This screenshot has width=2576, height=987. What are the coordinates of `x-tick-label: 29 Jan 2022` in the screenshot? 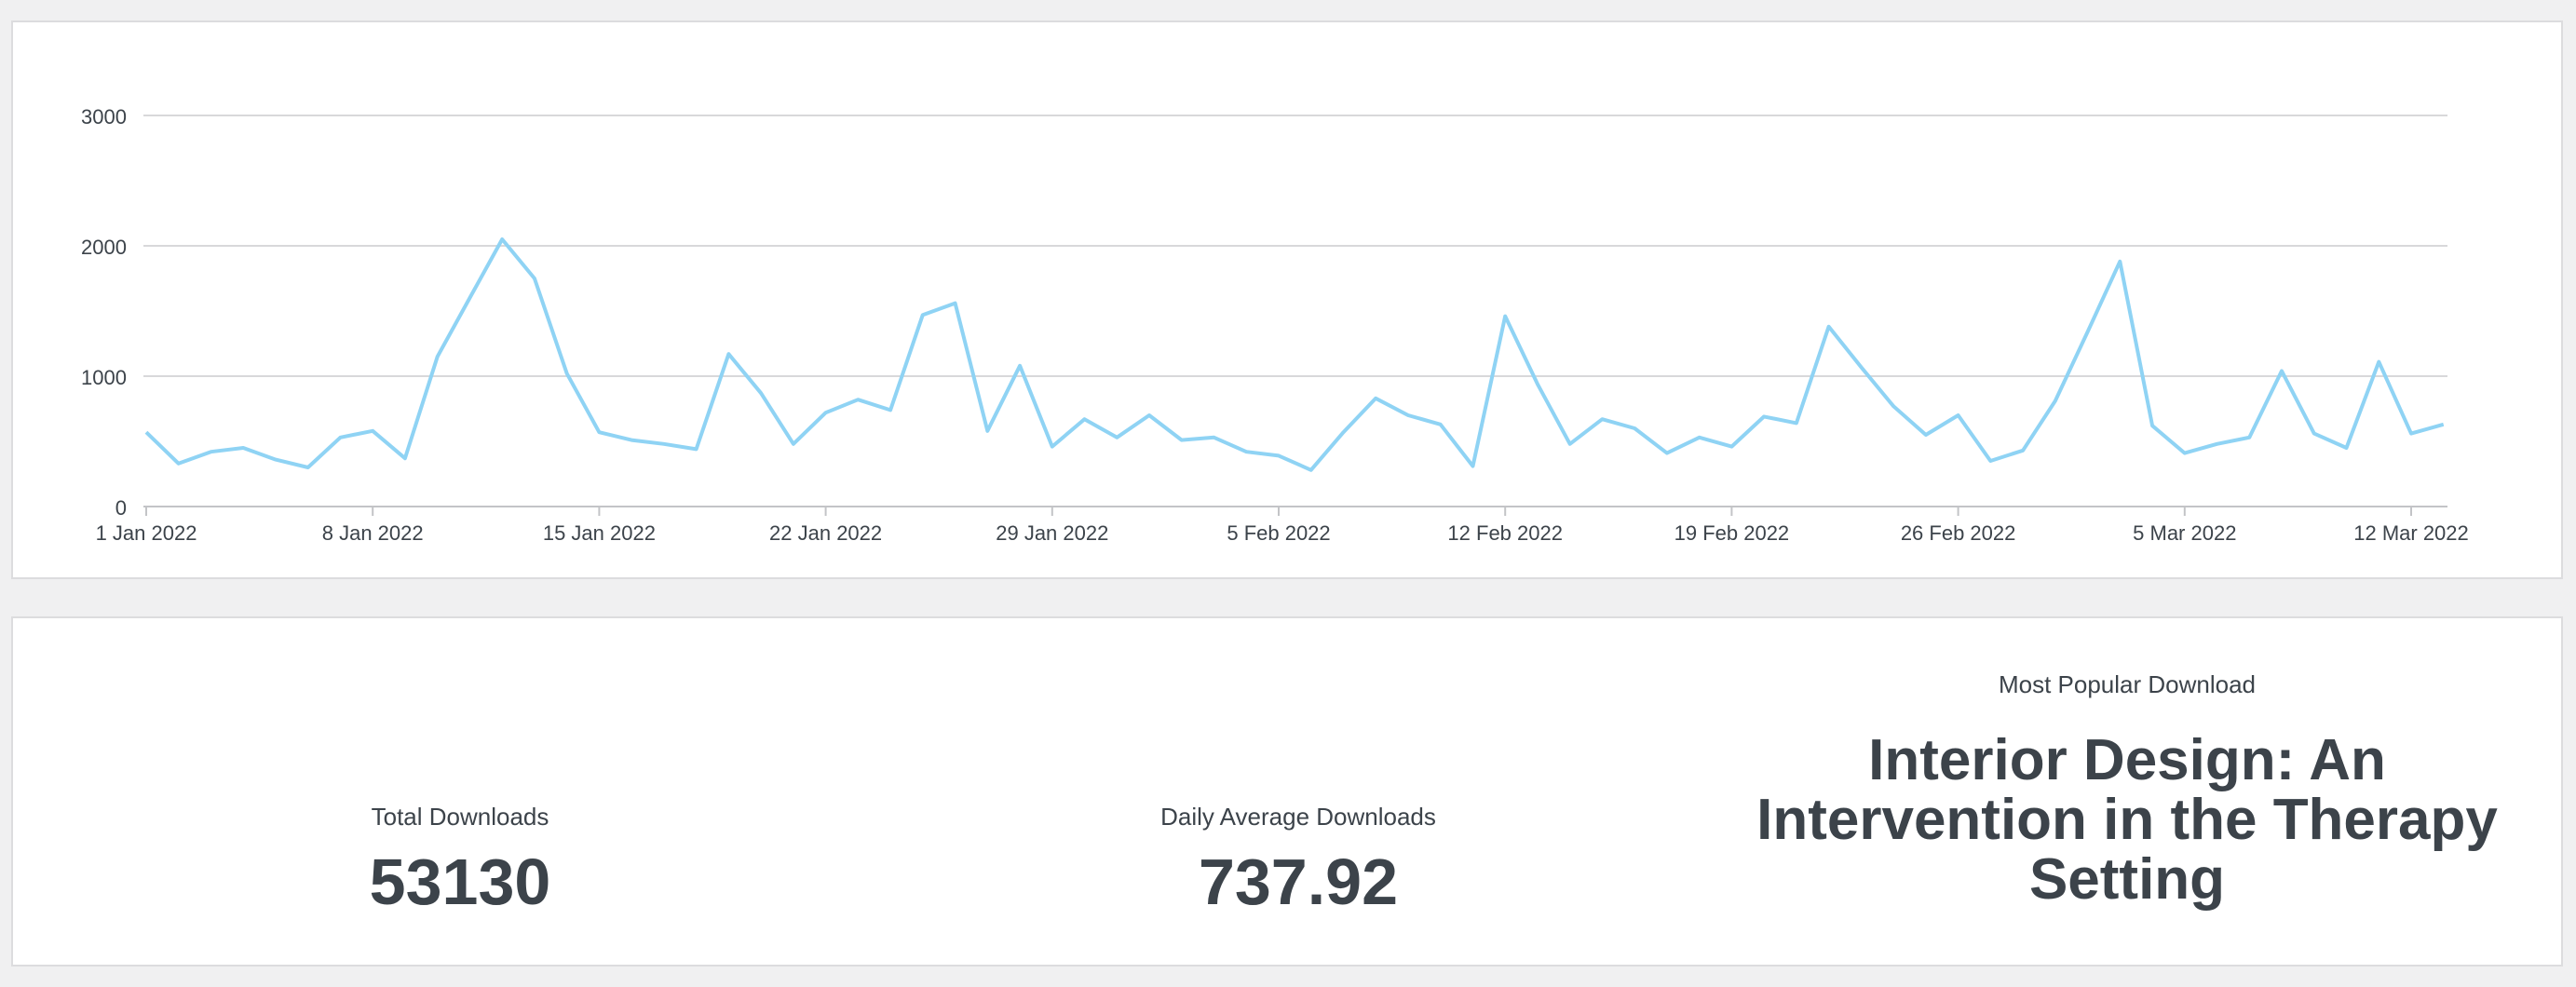 It's located at (1052, 533).